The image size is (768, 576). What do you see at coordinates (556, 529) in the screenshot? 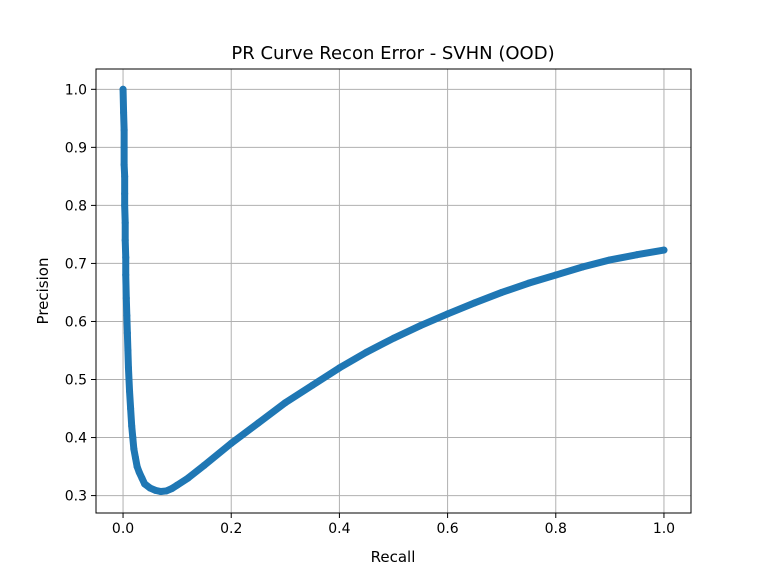
I see `x-tick-label: 0.8` at bounding box center [556, 529].